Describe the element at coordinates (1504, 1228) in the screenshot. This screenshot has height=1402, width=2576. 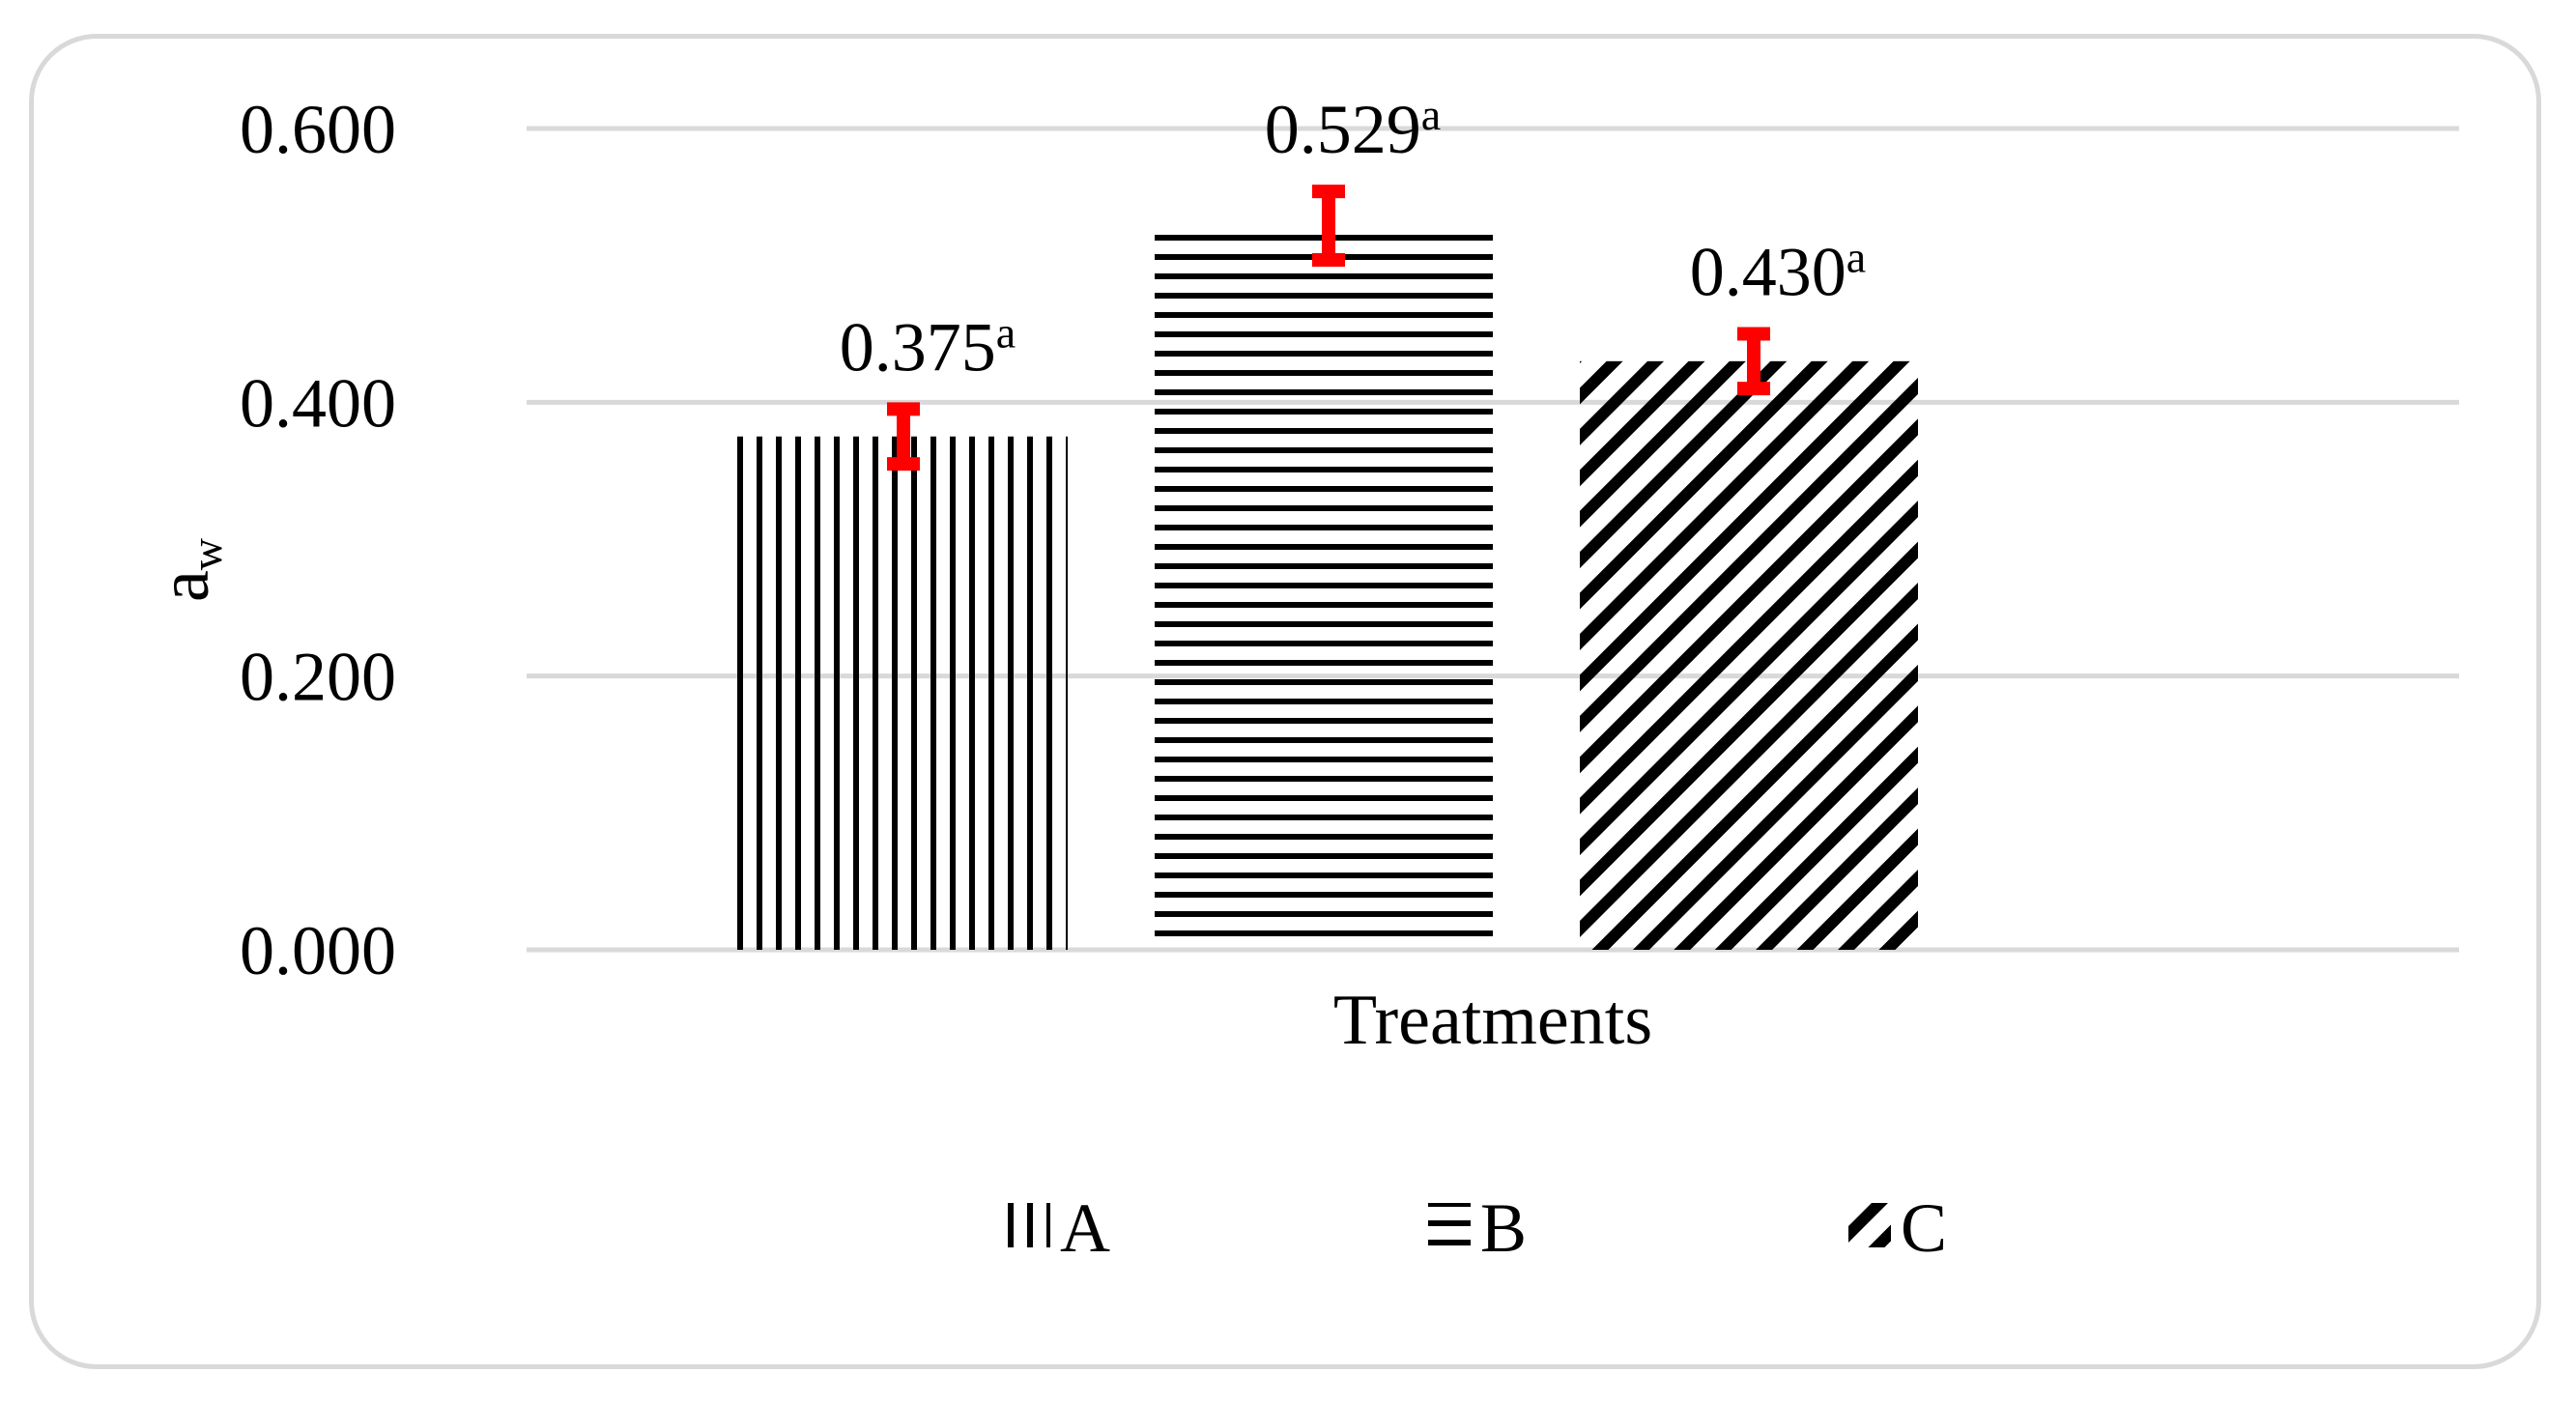
I see `legend-label-b: B` at that location.